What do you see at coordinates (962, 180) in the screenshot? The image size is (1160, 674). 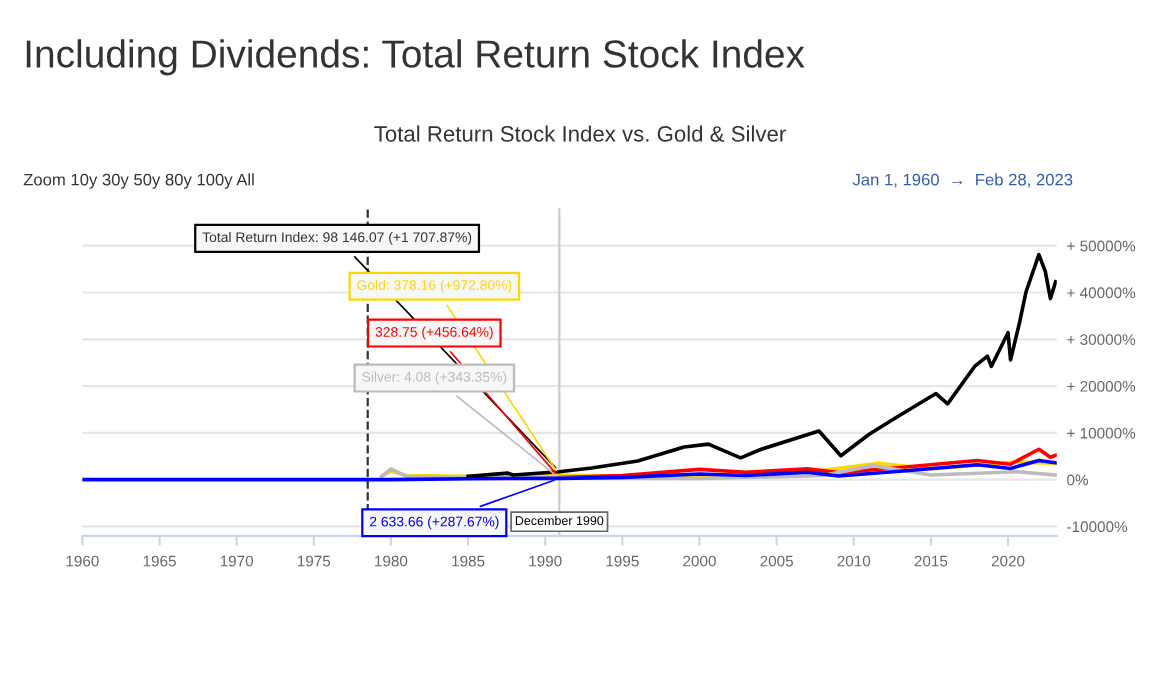 I see `text: Jan 1, 1960 → Feb 28, 2023` at bounding box center [962, 180].